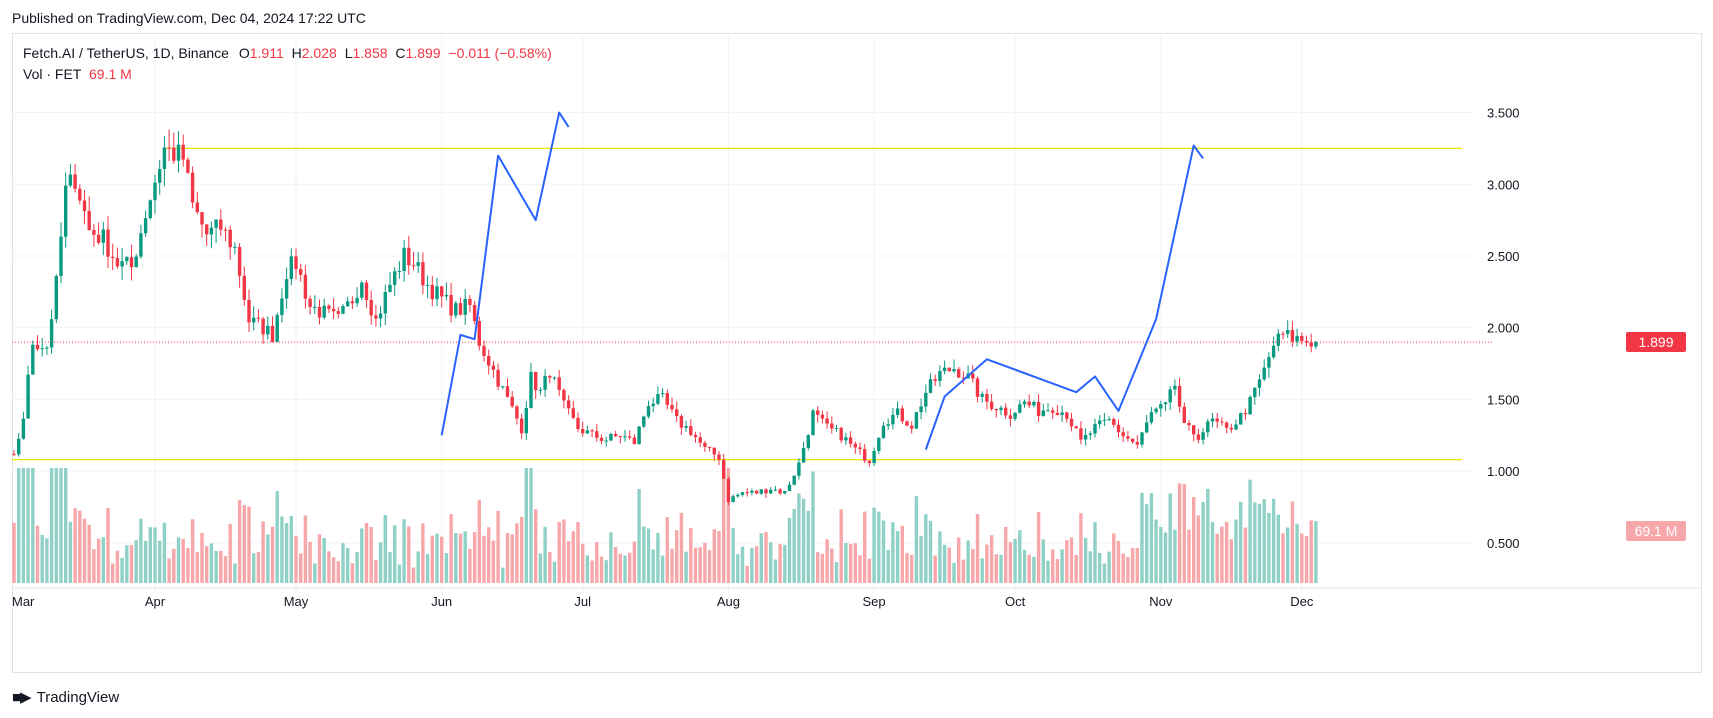  I want to click on x-axis-label: Dec, so click(1302, 601).